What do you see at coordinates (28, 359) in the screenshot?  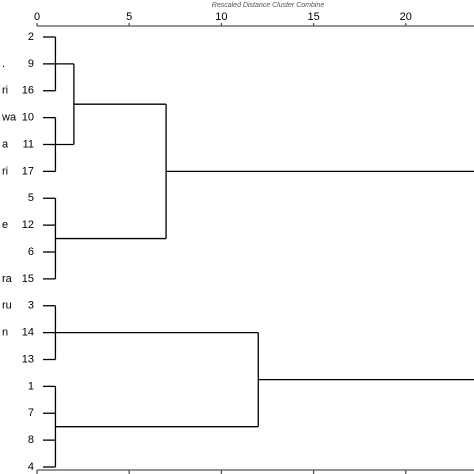 I see `leaf-label: 13` at bounding box center [28, 359].